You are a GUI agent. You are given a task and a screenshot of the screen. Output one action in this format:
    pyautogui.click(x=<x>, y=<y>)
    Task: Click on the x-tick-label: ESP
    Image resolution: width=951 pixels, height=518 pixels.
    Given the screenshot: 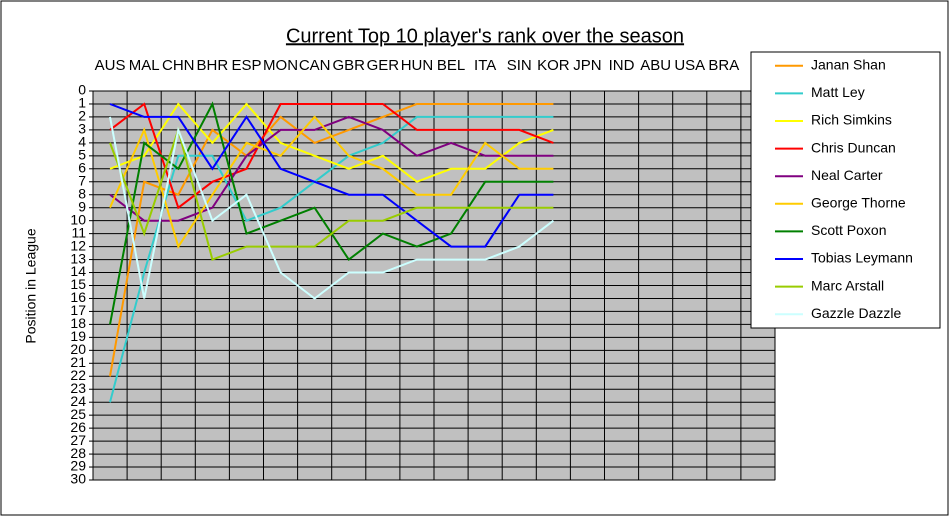 What is the action you would take?
    pyautogui.click(x=246, y=65)
    